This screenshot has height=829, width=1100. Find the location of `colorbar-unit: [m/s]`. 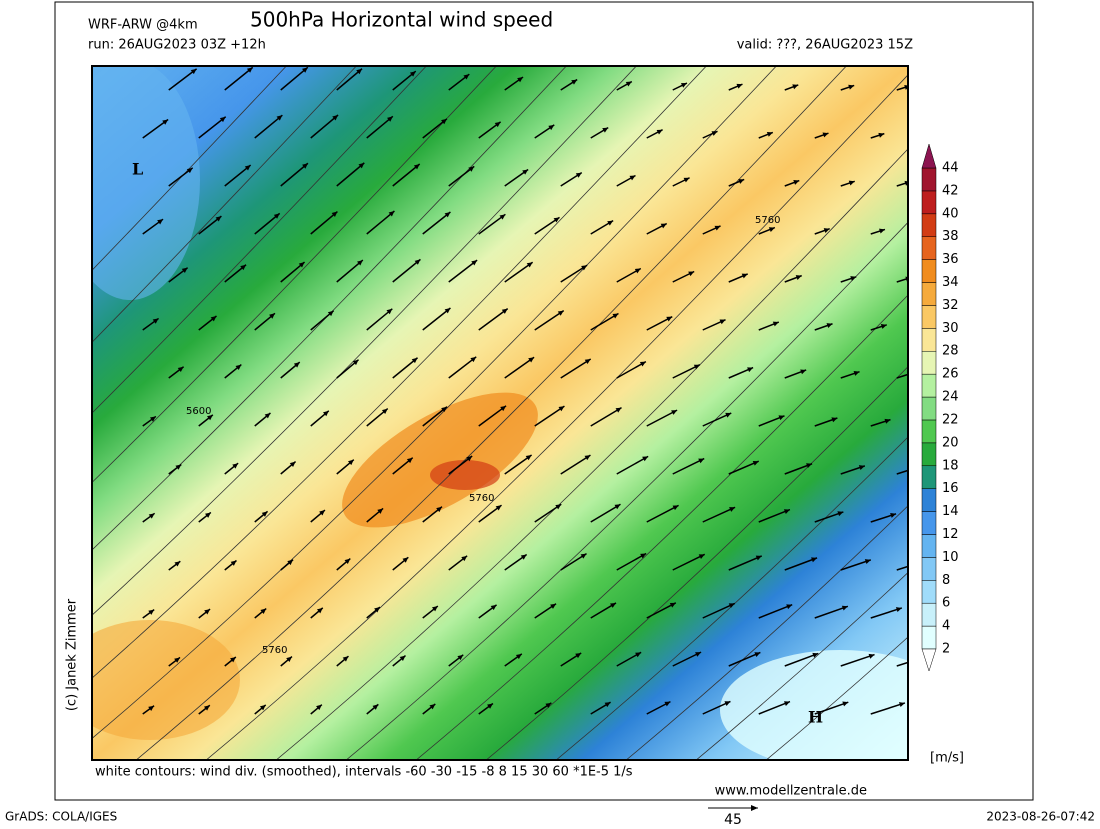

colorbar-unit: [m/s] is located at coordinates (947, 758).